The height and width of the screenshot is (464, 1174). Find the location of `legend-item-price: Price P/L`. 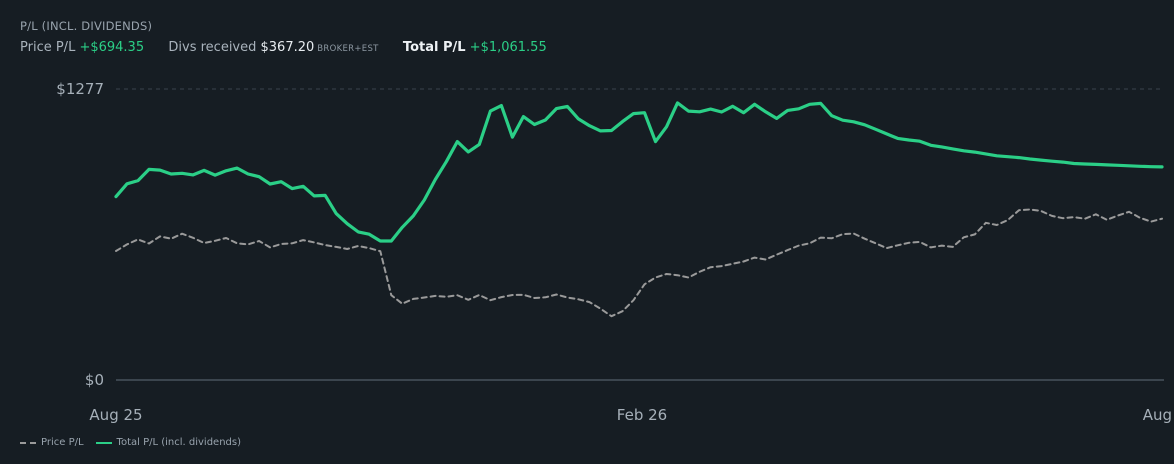

legend-item-price: Price P/L is located at coordinates (52, 442).